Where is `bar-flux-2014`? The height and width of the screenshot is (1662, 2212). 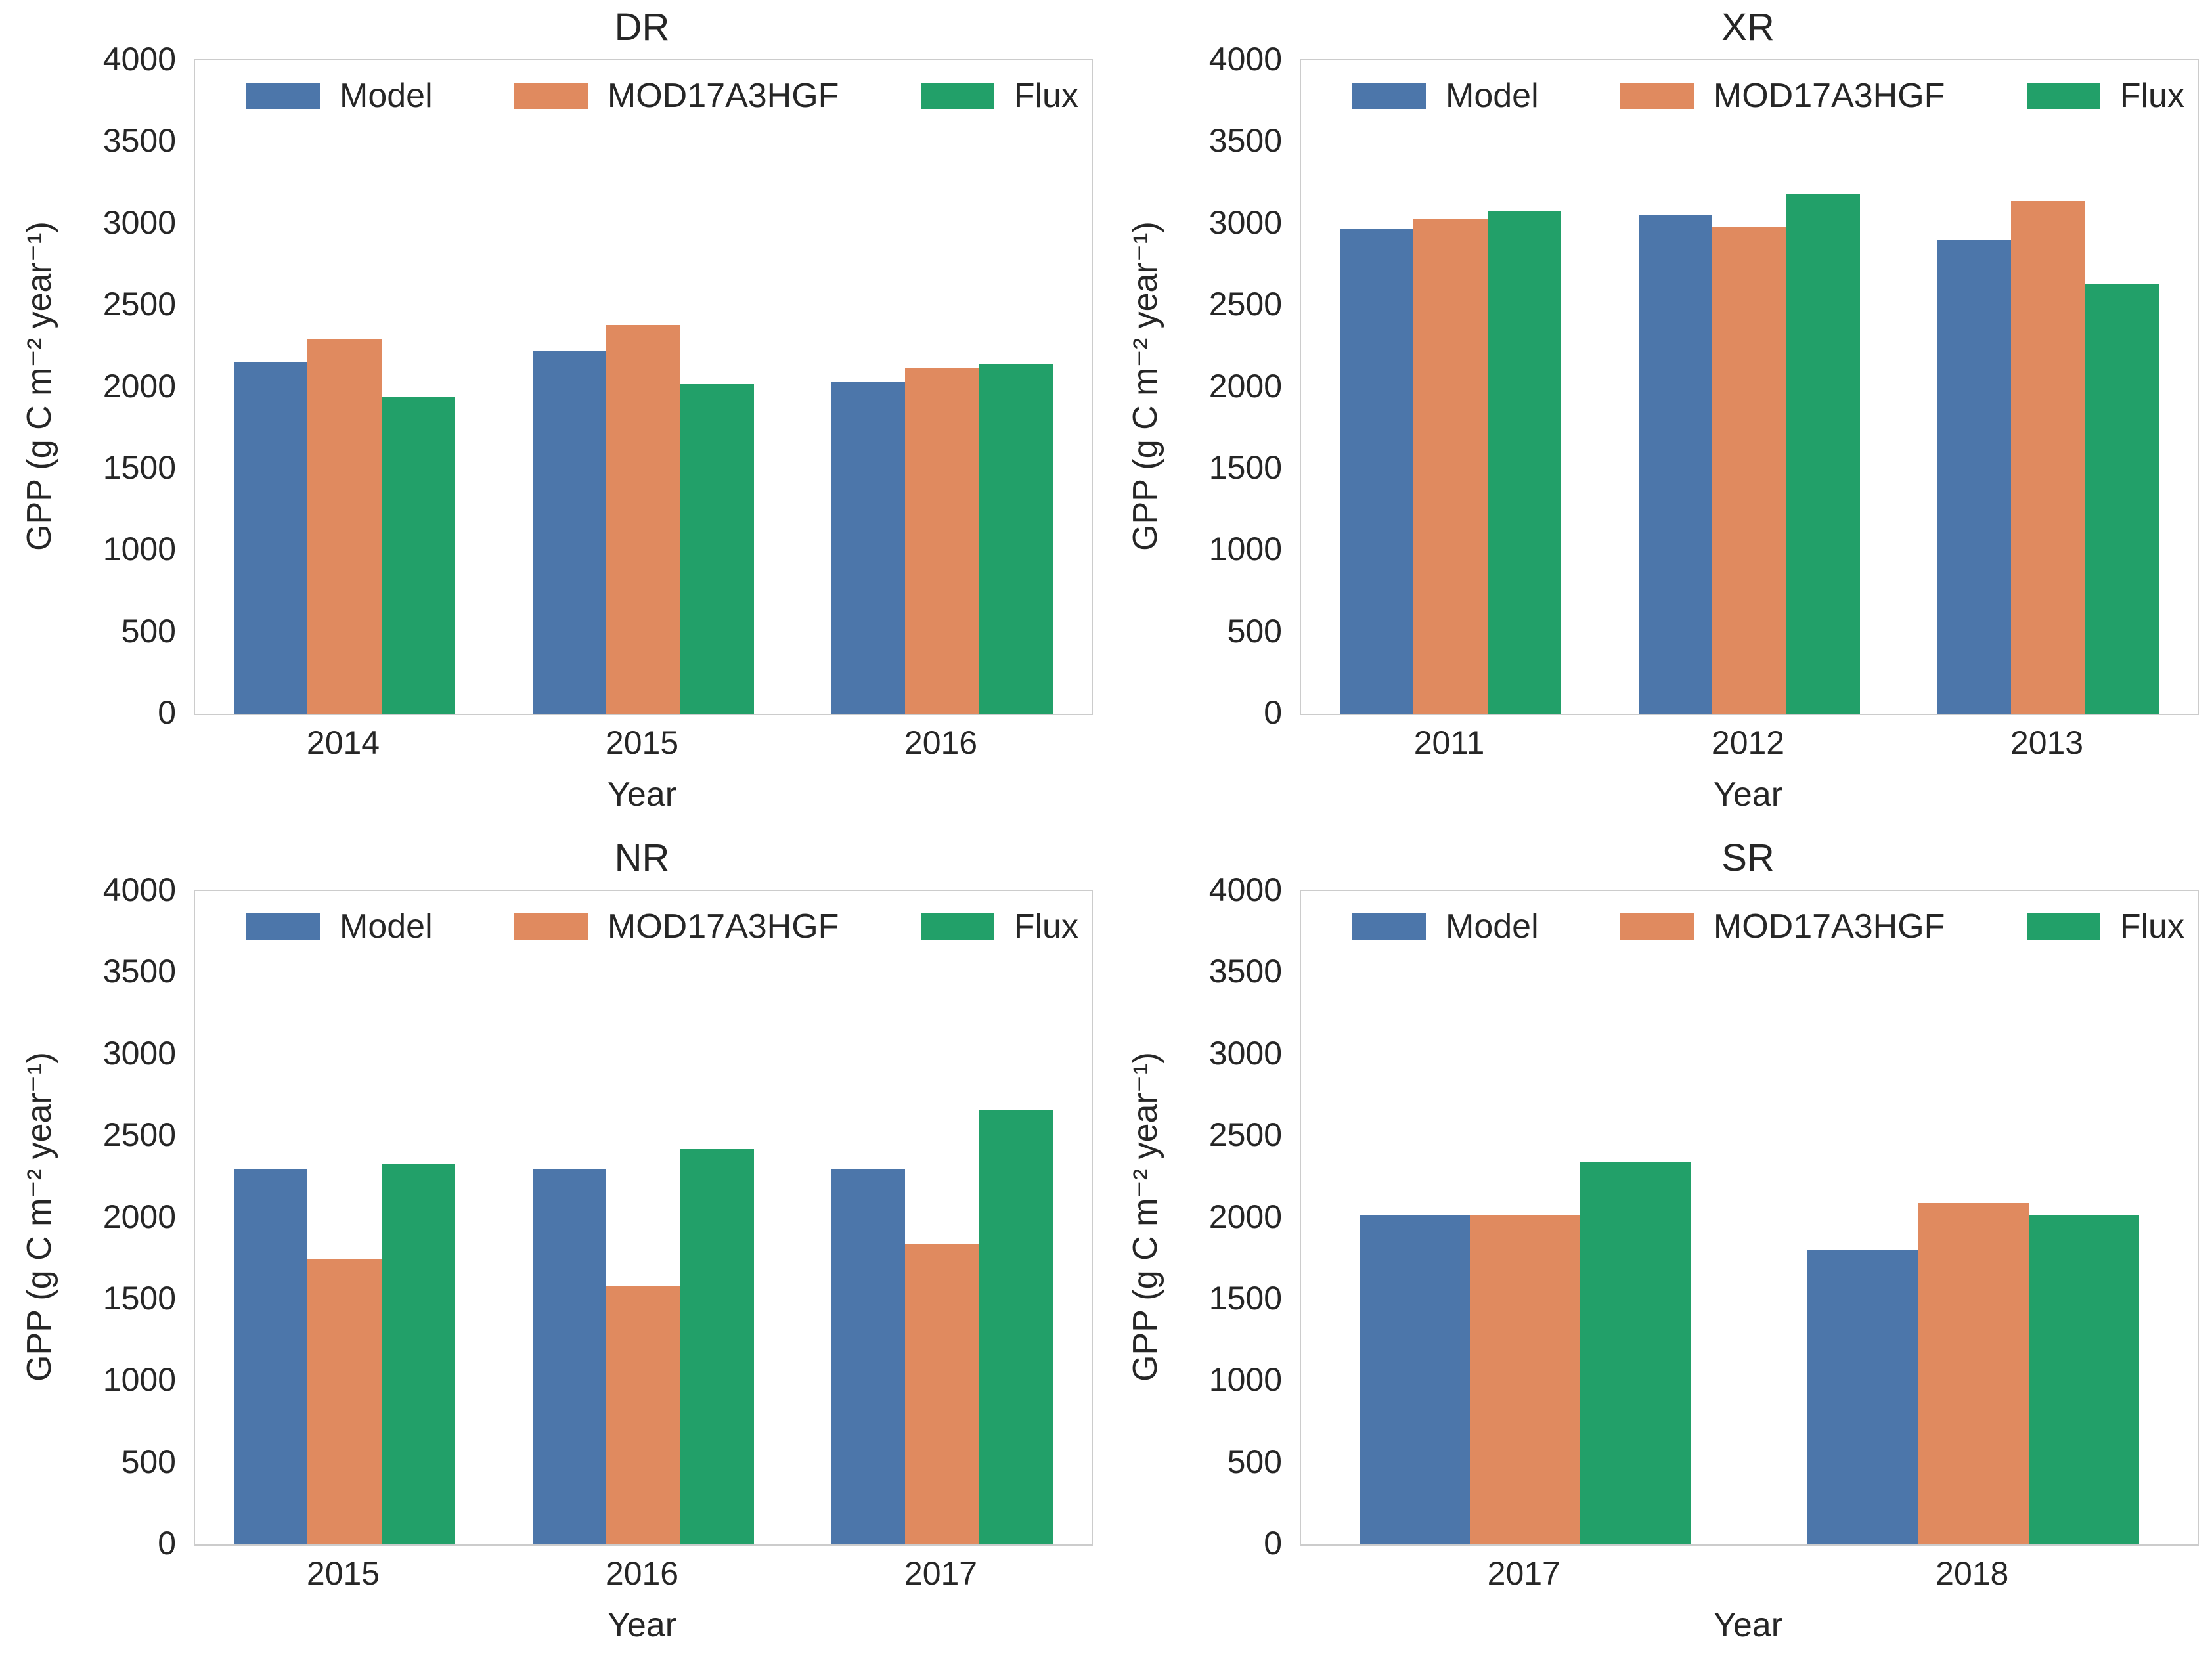
bar-flux-2014 is located at coordinates (418, 555).